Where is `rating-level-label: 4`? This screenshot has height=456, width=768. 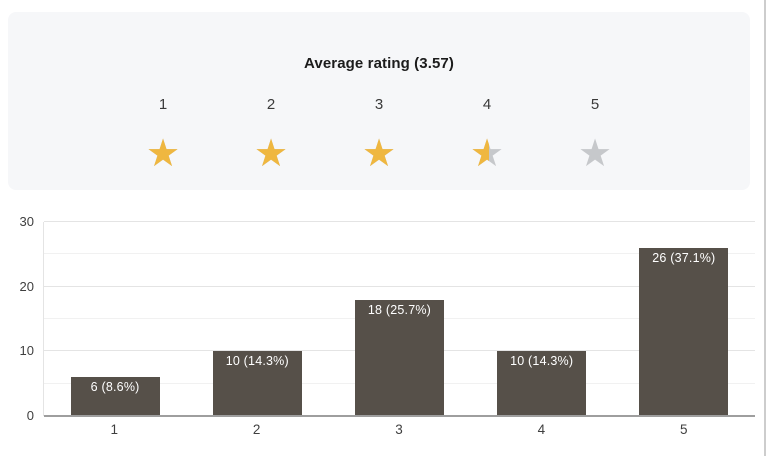 rating-level-label: 4 is located at coordinates (487, 104).